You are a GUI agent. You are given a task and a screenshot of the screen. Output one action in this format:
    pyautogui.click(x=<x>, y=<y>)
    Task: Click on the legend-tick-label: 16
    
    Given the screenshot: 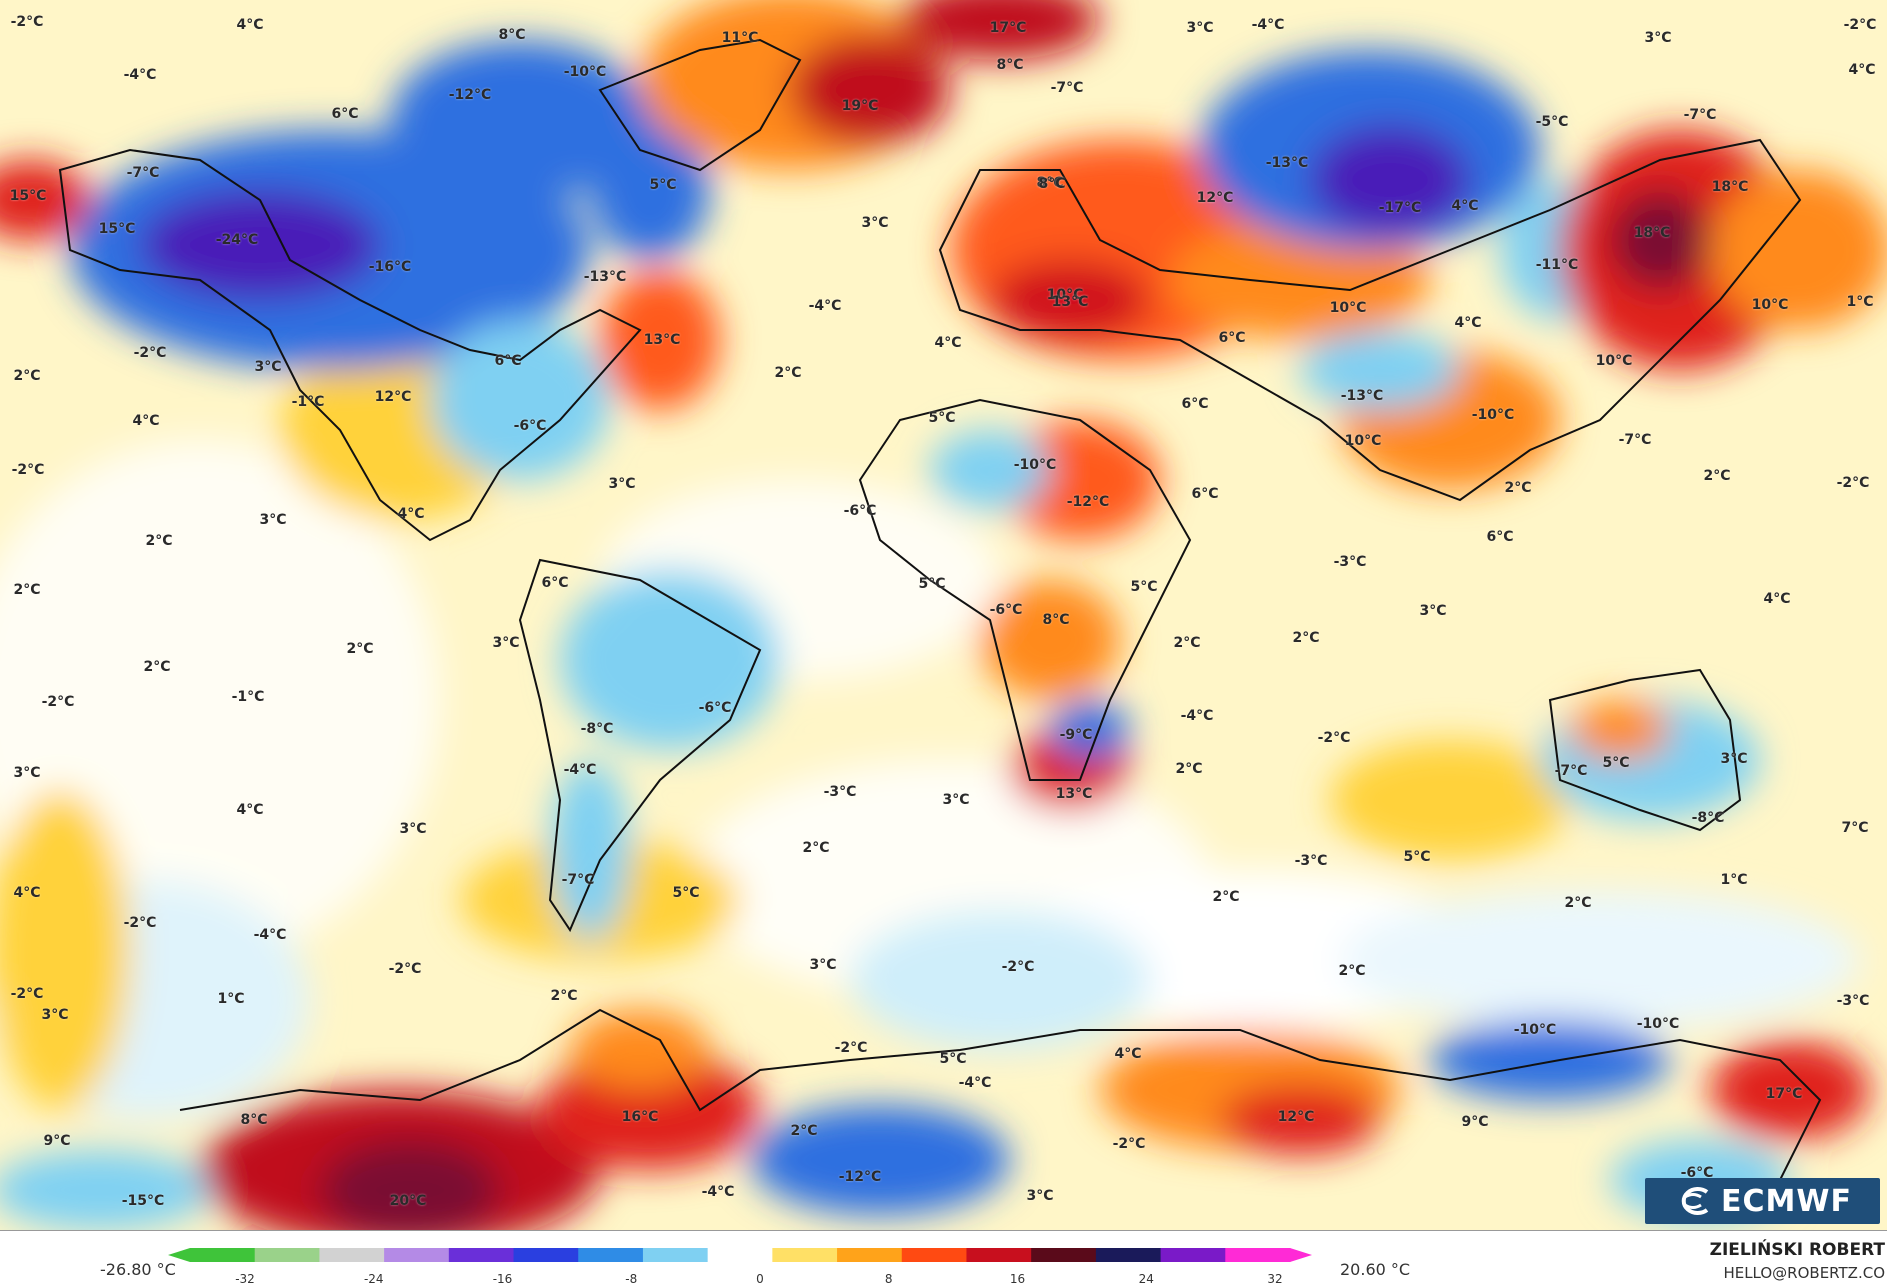 What is the action you would take?
    pyautogui.click(x=1017, y=1279)
    